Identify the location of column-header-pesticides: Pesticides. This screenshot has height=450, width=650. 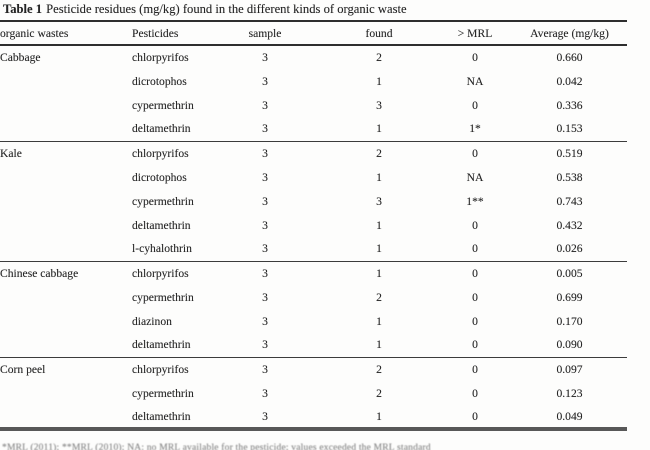
(155, 33).